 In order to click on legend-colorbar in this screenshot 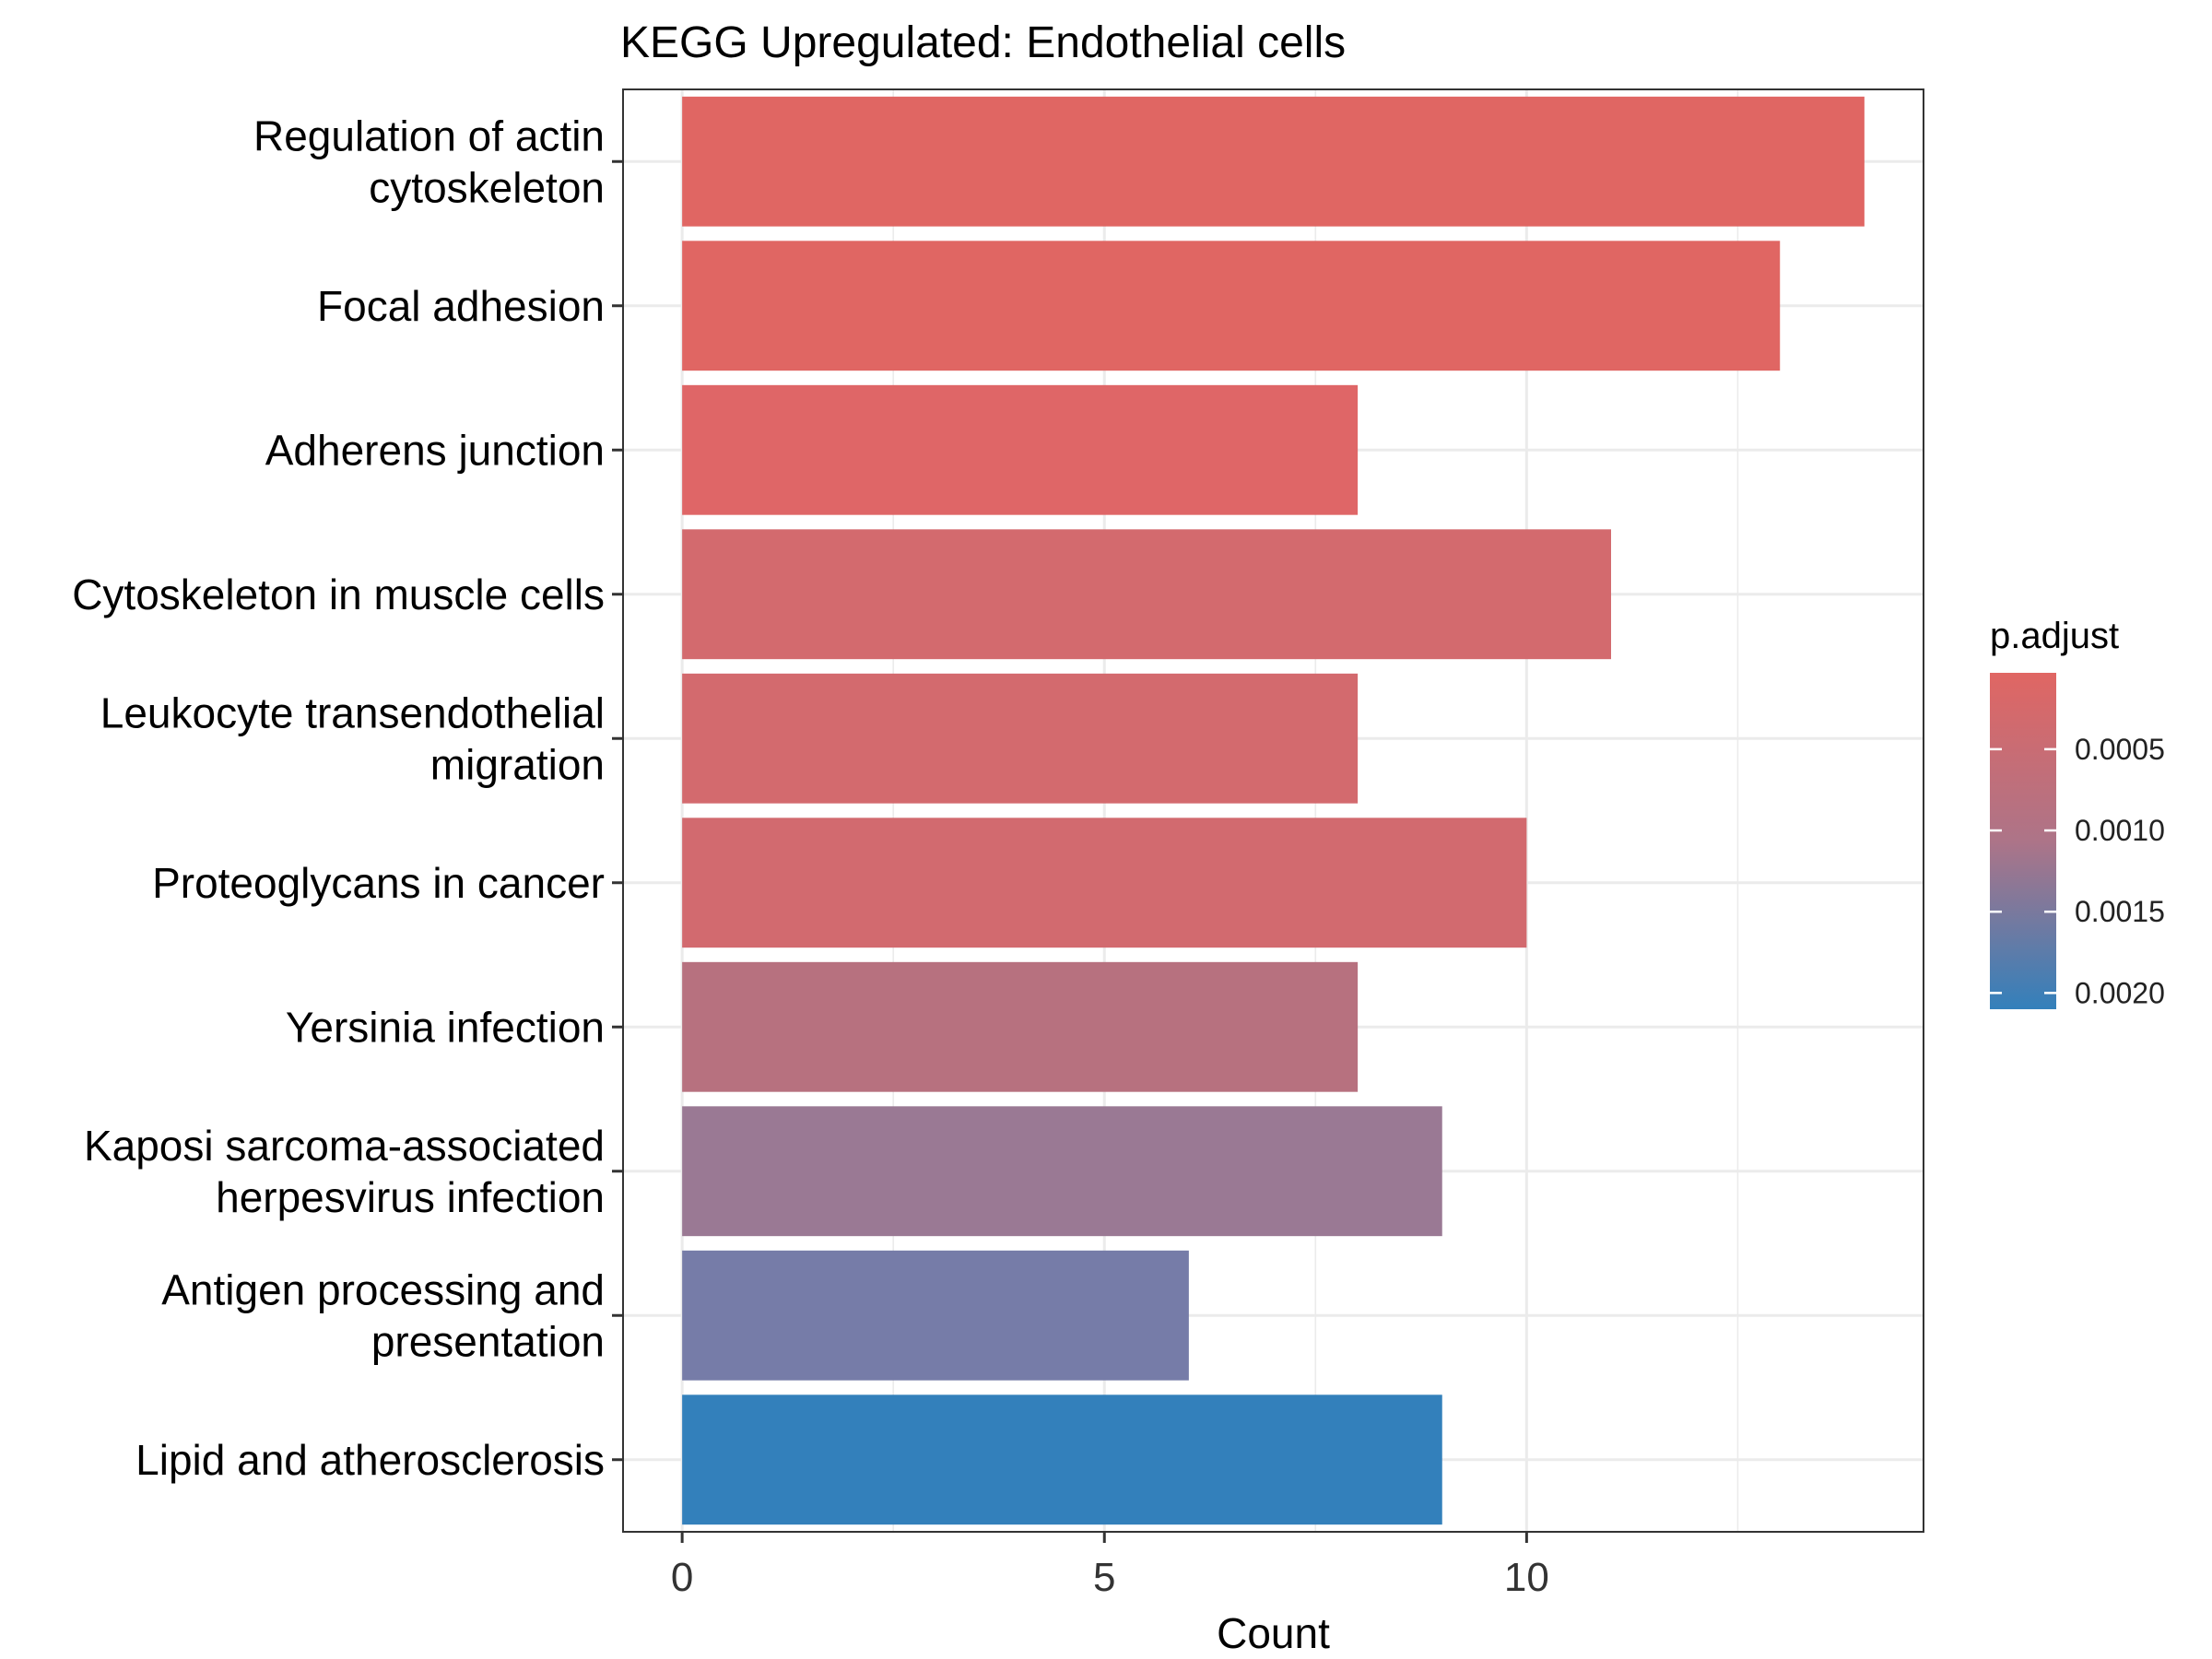, I will do `click(2023, 841)`.